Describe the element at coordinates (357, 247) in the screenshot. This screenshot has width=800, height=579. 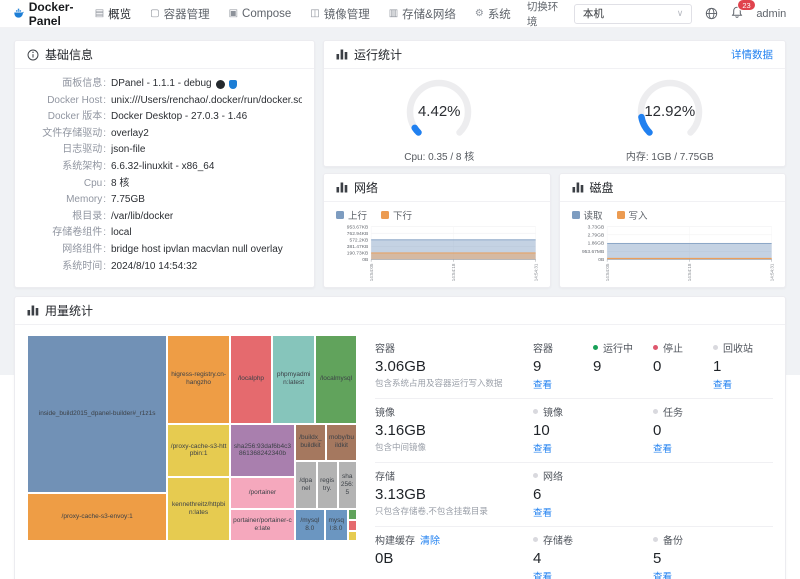
I see `svg-text: 381.47KB` at that location.